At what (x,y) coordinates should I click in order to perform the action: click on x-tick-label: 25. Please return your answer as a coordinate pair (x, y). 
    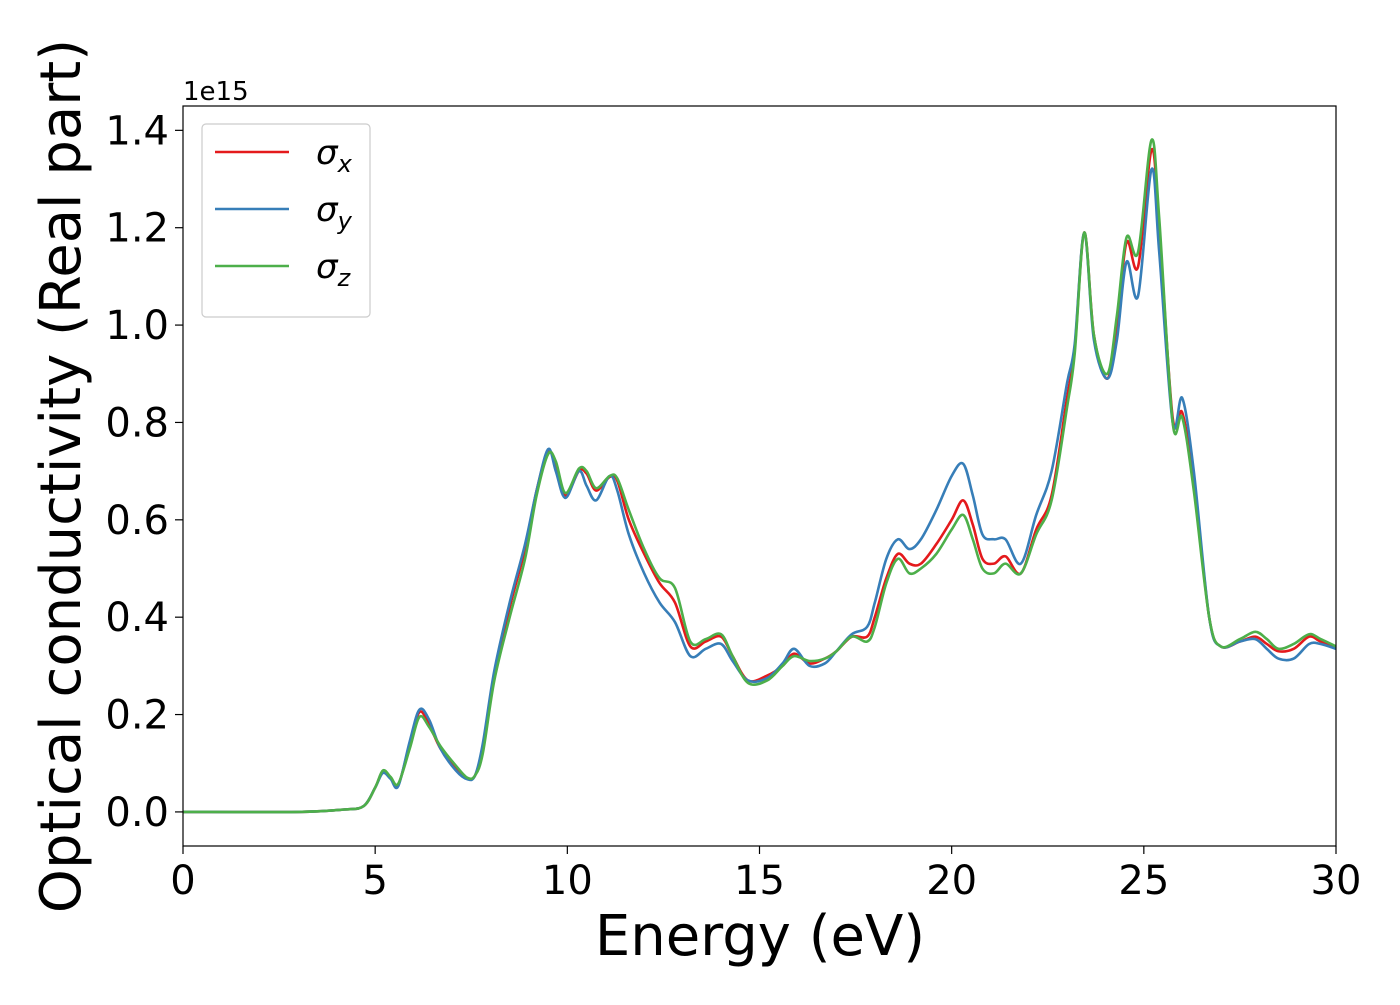
    Looking at the image, I should click on (1143, 881).